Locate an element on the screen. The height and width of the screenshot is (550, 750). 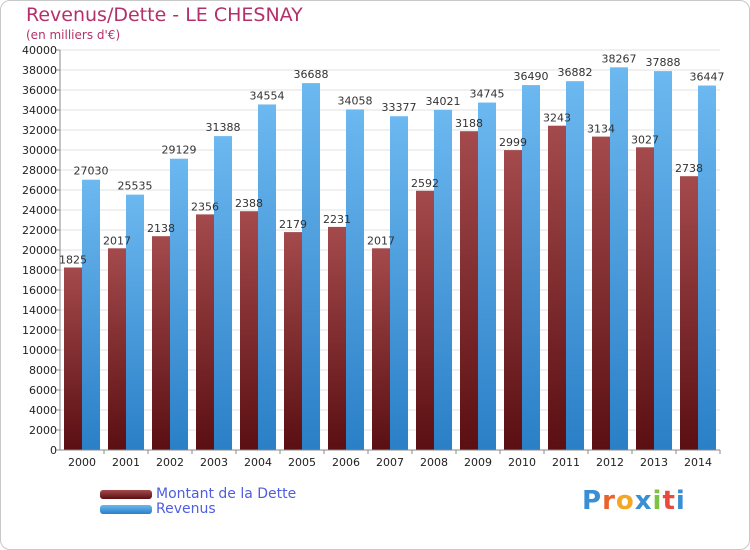
bar-revenue-2004 is located at coordinates (267, 277).